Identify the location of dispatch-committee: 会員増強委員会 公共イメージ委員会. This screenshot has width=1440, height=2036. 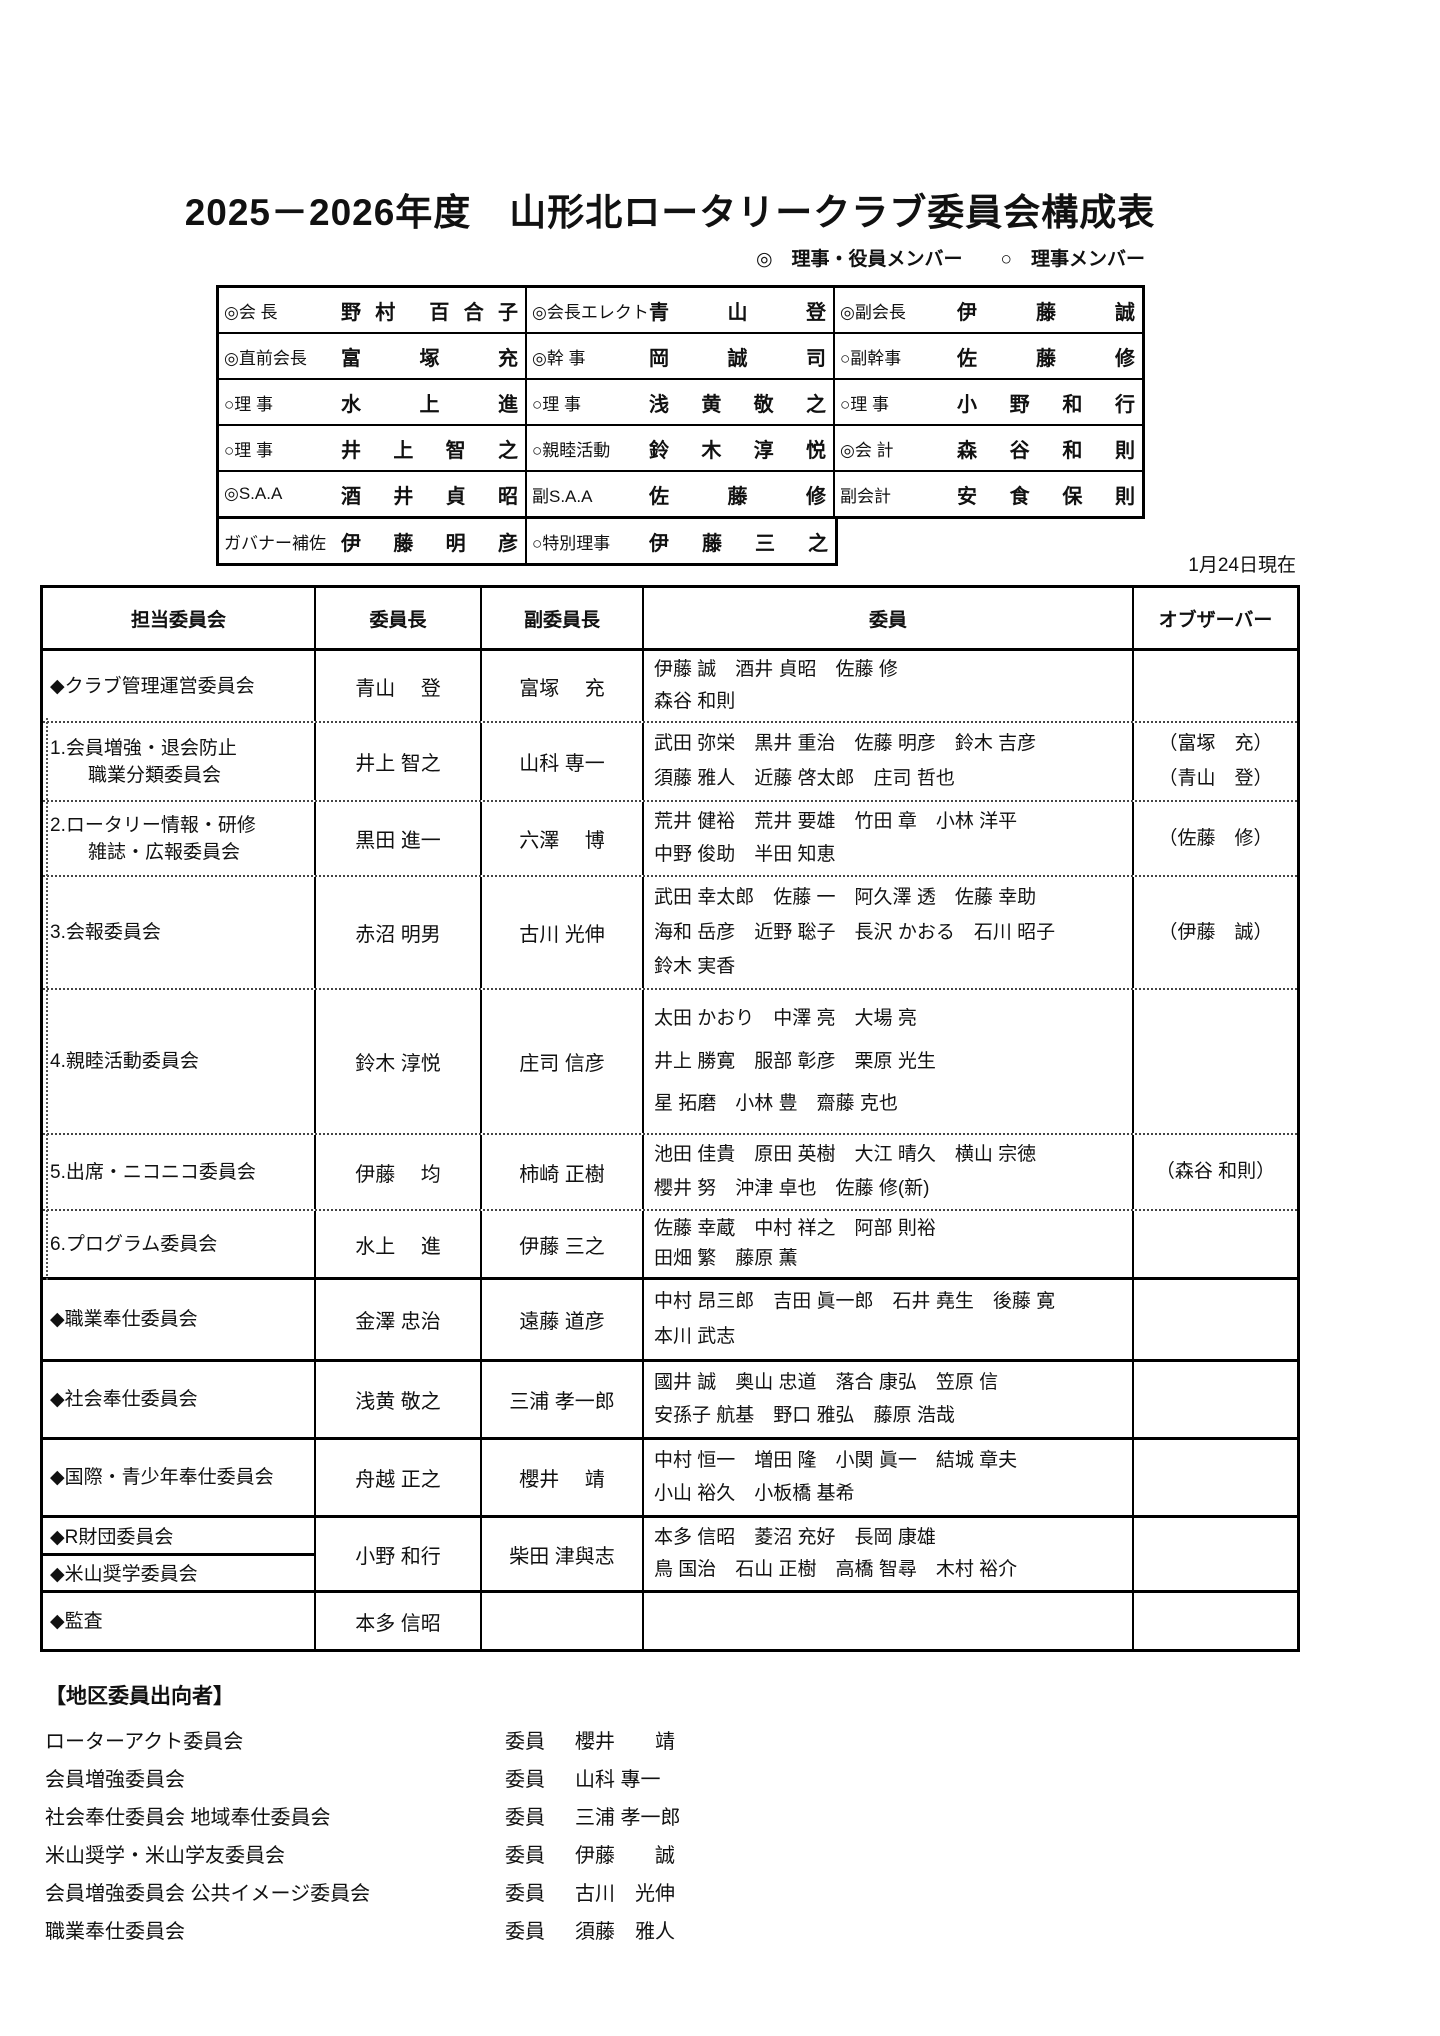
(208, 1893).